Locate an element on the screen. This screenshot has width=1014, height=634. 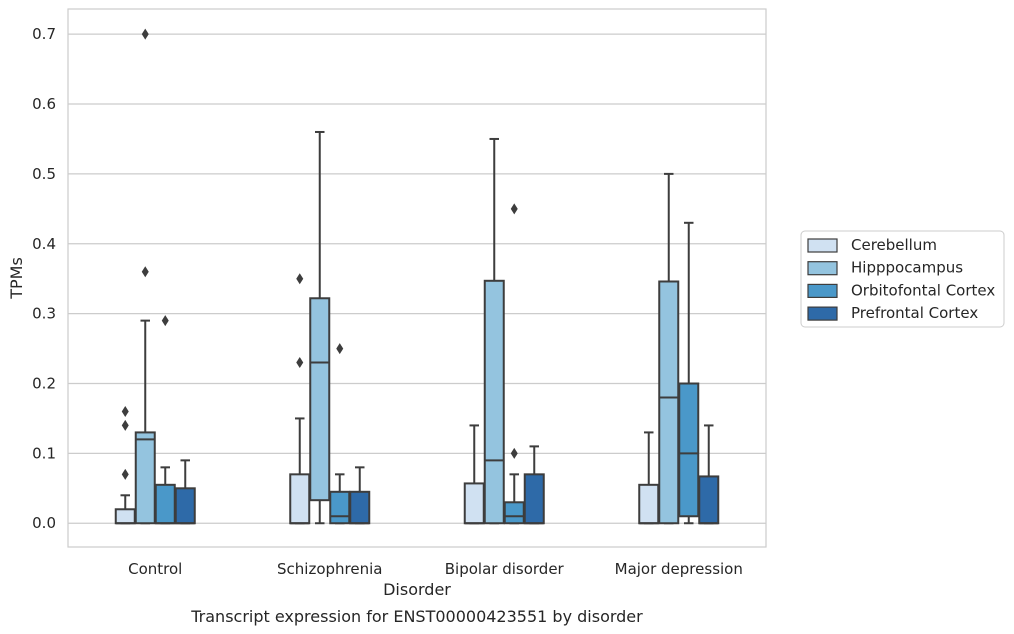
y-tick-label: 0.1 is located at coordinates (44, 453).